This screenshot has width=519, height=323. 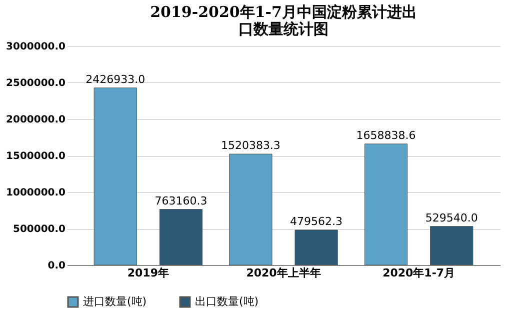 What do you see at coordinates (283, 20) in the screenshot?
I see `chart-title: 2019-2020年1-7月中国淀粉累计进出口数量统计图` at bounding box center [283, 20].